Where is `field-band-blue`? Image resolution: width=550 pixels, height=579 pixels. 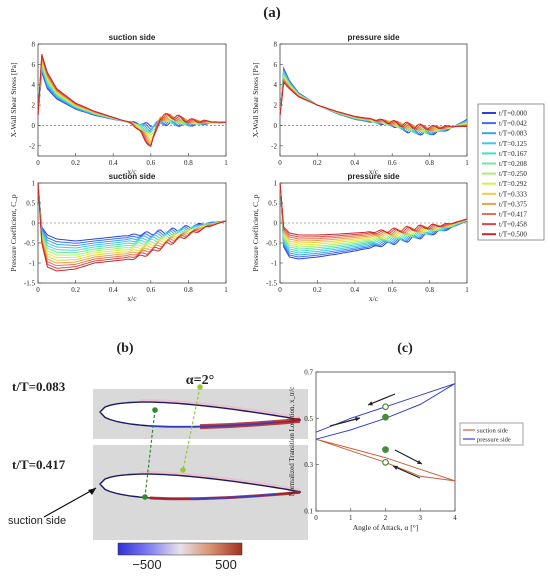 field-band-blue is located at coordinates (232, 496).